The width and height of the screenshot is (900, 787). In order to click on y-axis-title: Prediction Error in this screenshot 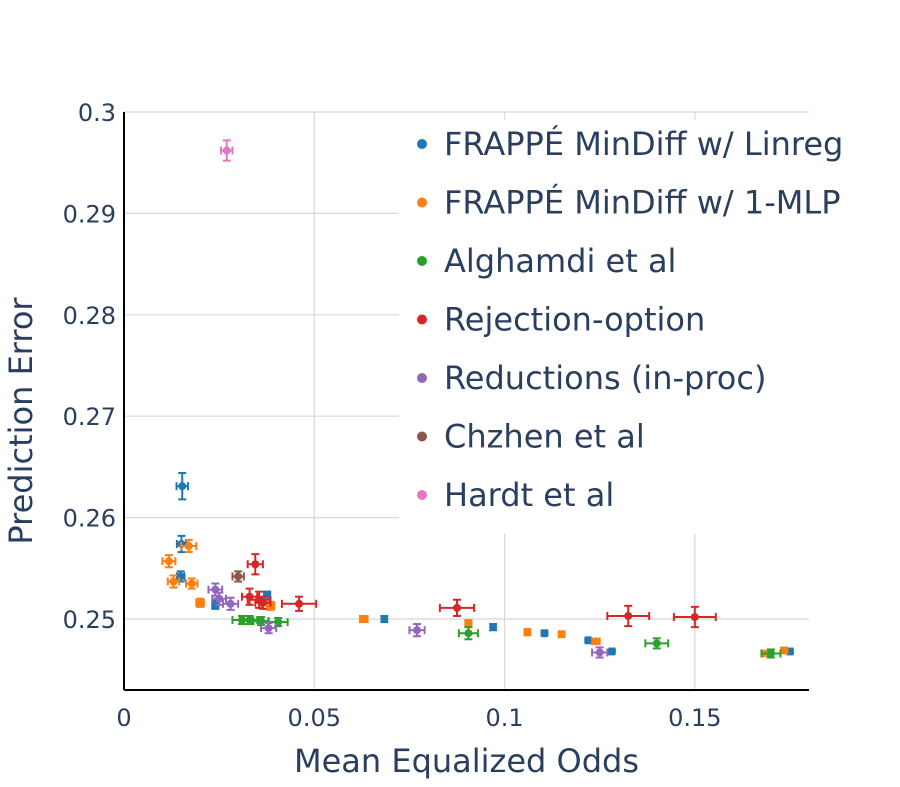, I will do `click(21, 421)`.